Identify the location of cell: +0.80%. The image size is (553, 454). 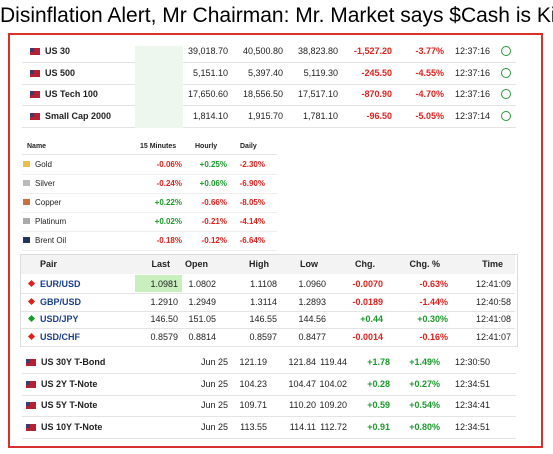
(424, 426).